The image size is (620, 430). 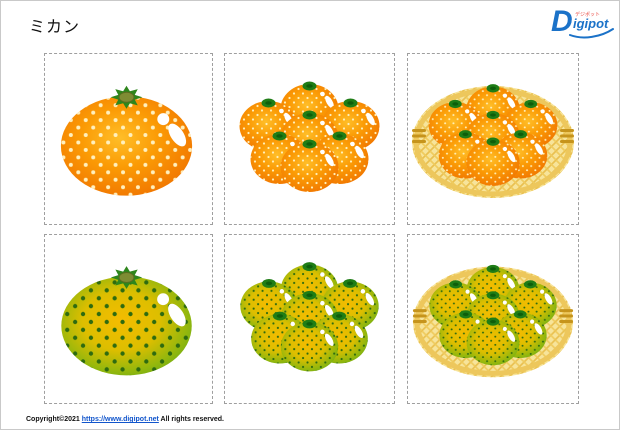 I want to click on orange-mikan-basket-illustration, so click(x=493, y=139).